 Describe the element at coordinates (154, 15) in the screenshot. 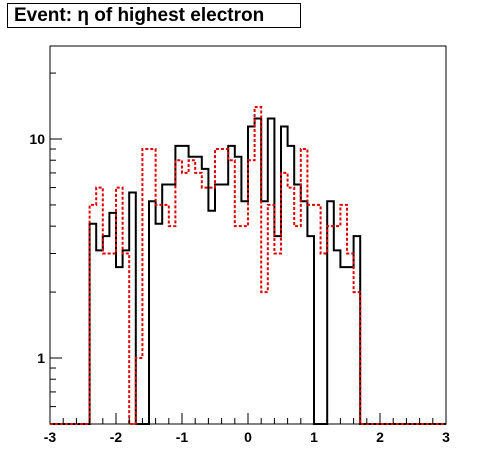

I see `chart-title: Event: η of highest electron` at that location.